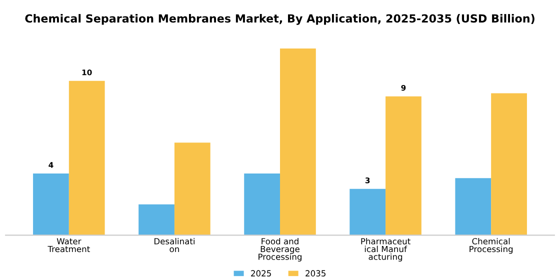 The width and height of the screenshot is (560, 280). What do you see at coordinates (385, 250) in the screenshot?
I see `x-tick-label: Pharmaceut ical Manuf acturing` at bounding box center [385, 250].